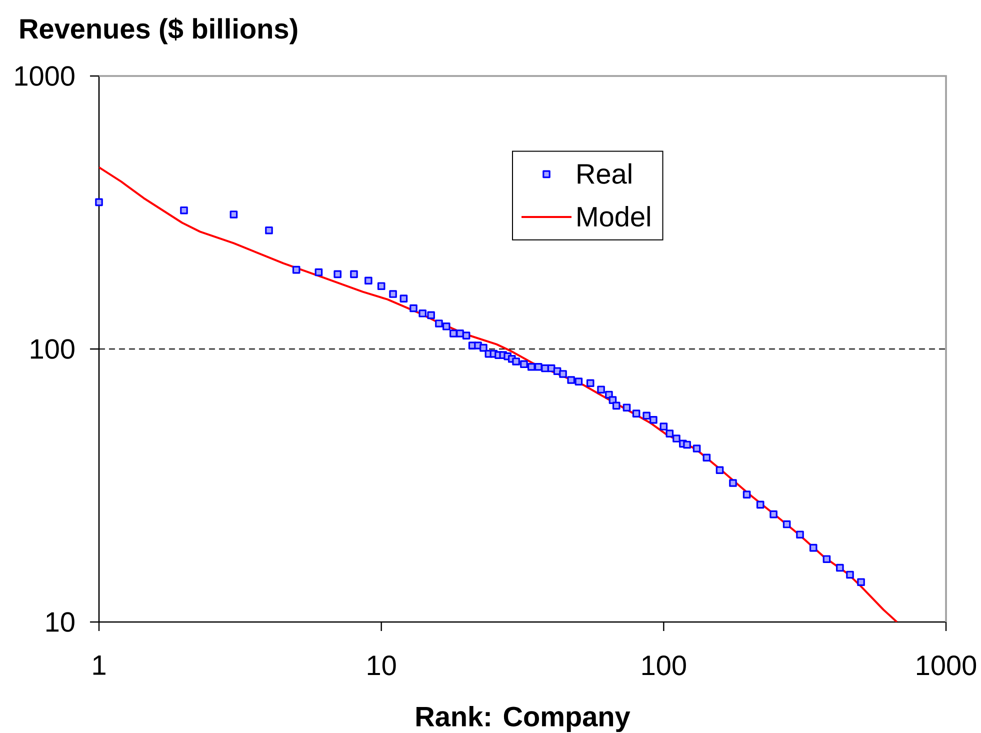  I want to click on y-tick-label: 100, so click(52, 349).